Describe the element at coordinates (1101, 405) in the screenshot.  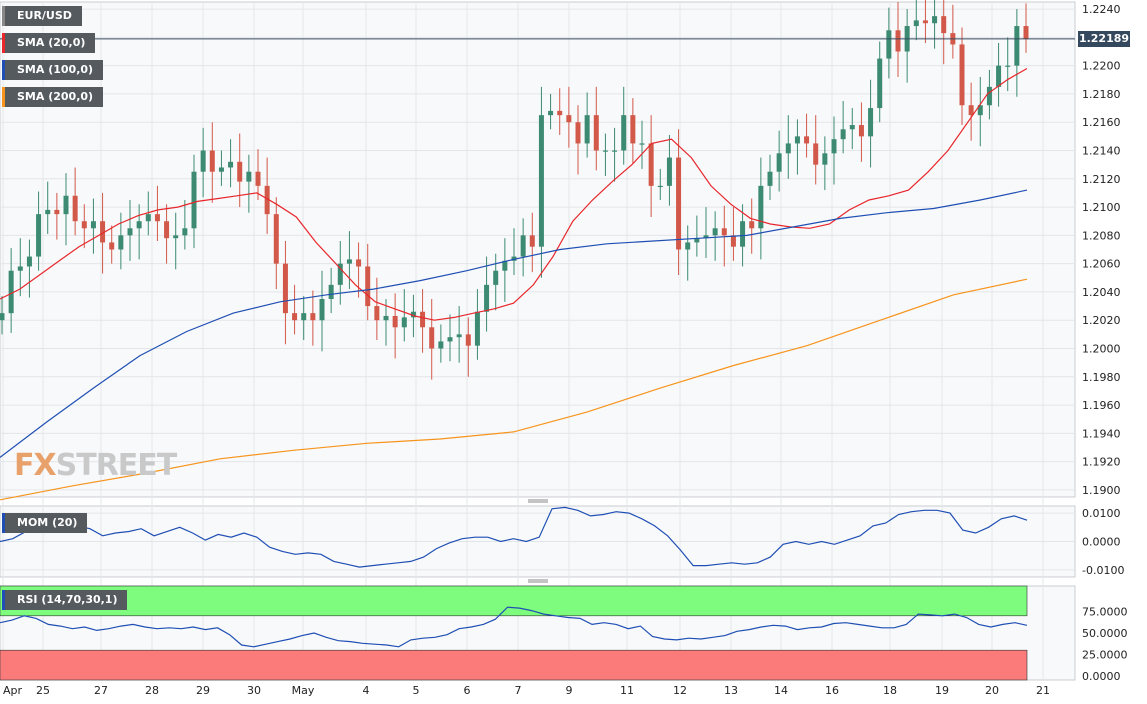
I see `price-tick-label: 1.1960` at that location.